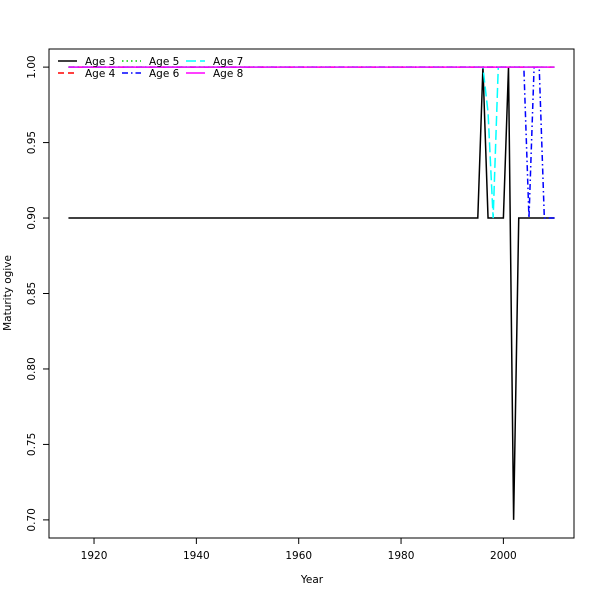 The image size is (600, 600). Describe the element at coordinates (32, 217) in the screenshot. I see `y-tick-label: 0.90` at that location.